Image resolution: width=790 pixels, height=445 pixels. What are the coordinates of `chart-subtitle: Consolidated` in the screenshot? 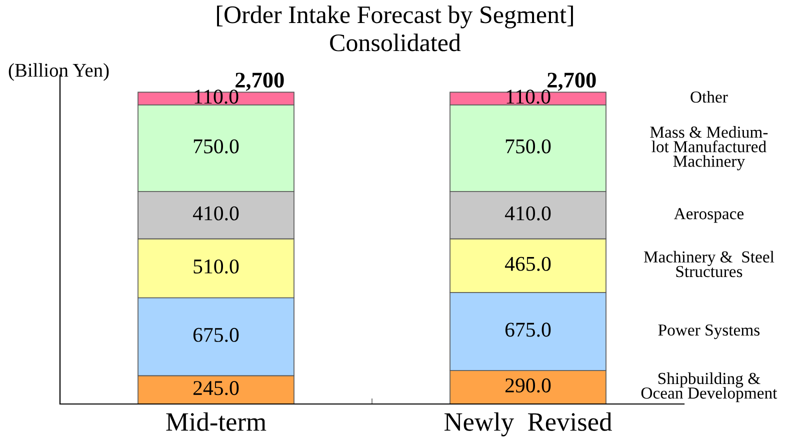 It's located at (395, 43).